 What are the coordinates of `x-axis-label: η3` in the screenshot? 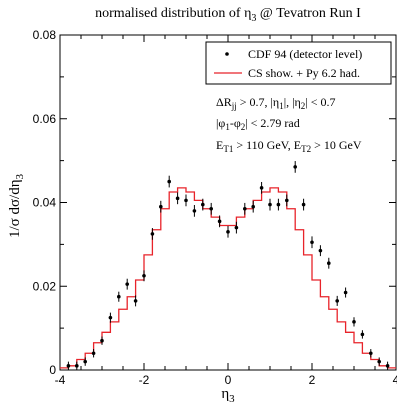 It's located at (228, 394).